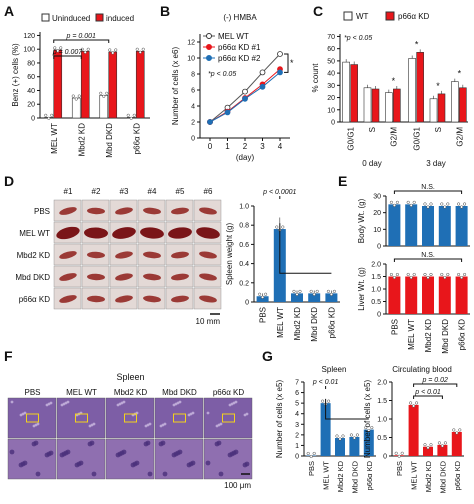  Describe the element at coordinates (15, 75) in the screenshot. I see `a-y-label: Benz (+) cells (%)` at that location.